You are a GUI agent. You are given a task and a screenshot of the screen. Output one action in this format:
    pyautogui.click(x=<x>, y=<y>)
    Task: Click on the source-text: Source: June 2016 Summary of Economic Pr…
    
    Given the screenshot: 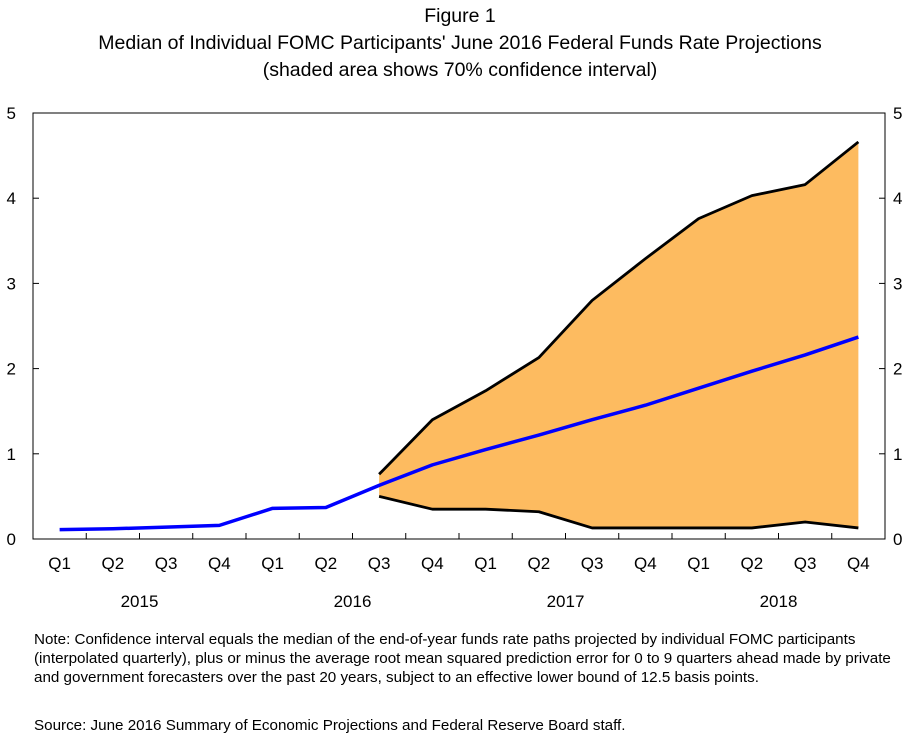 What is the action you would take?
    pyautogui.click(x=330, y=725)
    